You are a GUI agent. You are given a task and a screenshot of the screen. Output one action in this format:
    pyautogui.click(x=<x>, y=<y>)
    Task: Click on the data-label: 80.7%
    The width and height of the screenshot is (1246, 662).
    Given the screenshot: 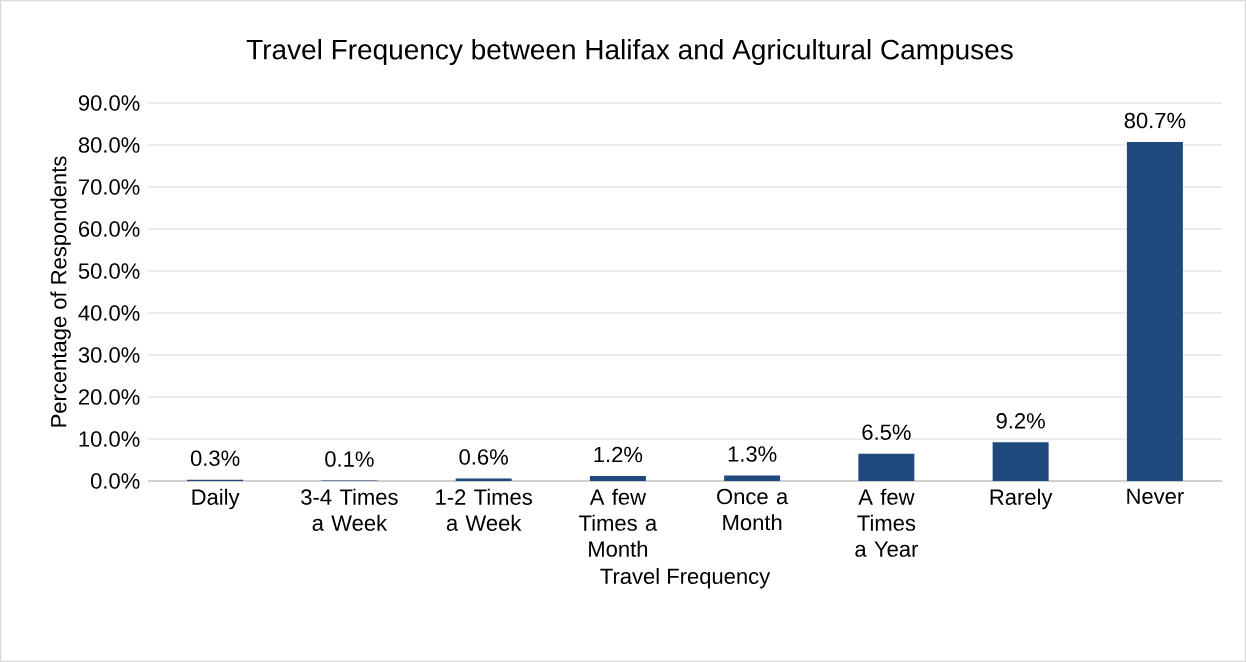 What is the action you would take?
    pyautogui.click(x=1155, y=120)
    